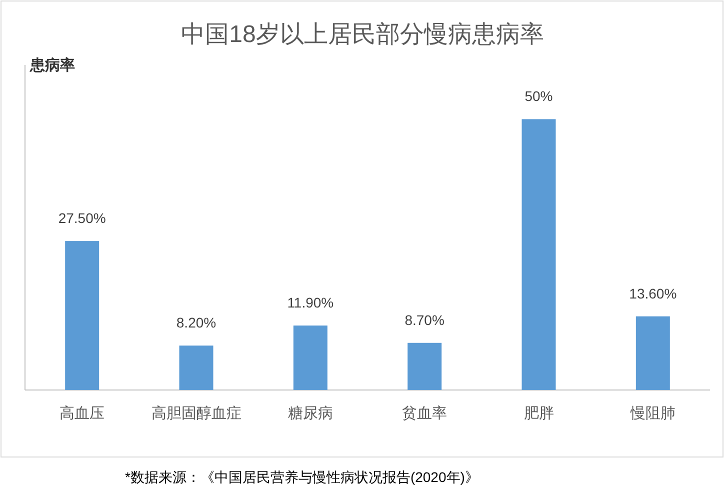 This screenshot has width=725, height=498. I want to click on data-label: 50%, so click(538, 96).